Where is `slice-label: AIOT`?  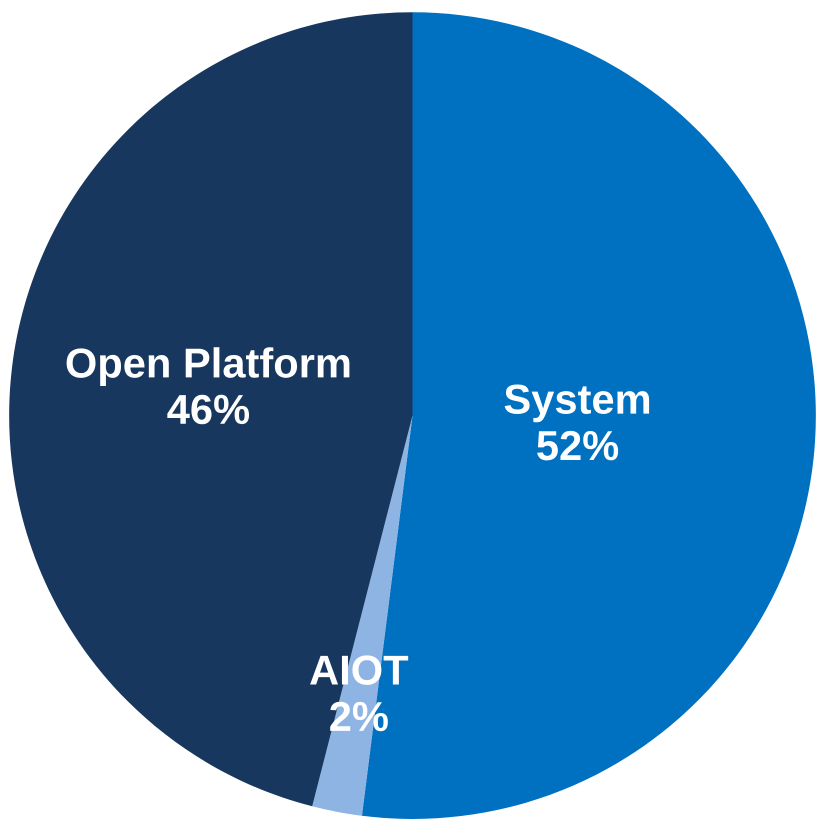 slice-label: AIOT is located at coordinates (359, 670).